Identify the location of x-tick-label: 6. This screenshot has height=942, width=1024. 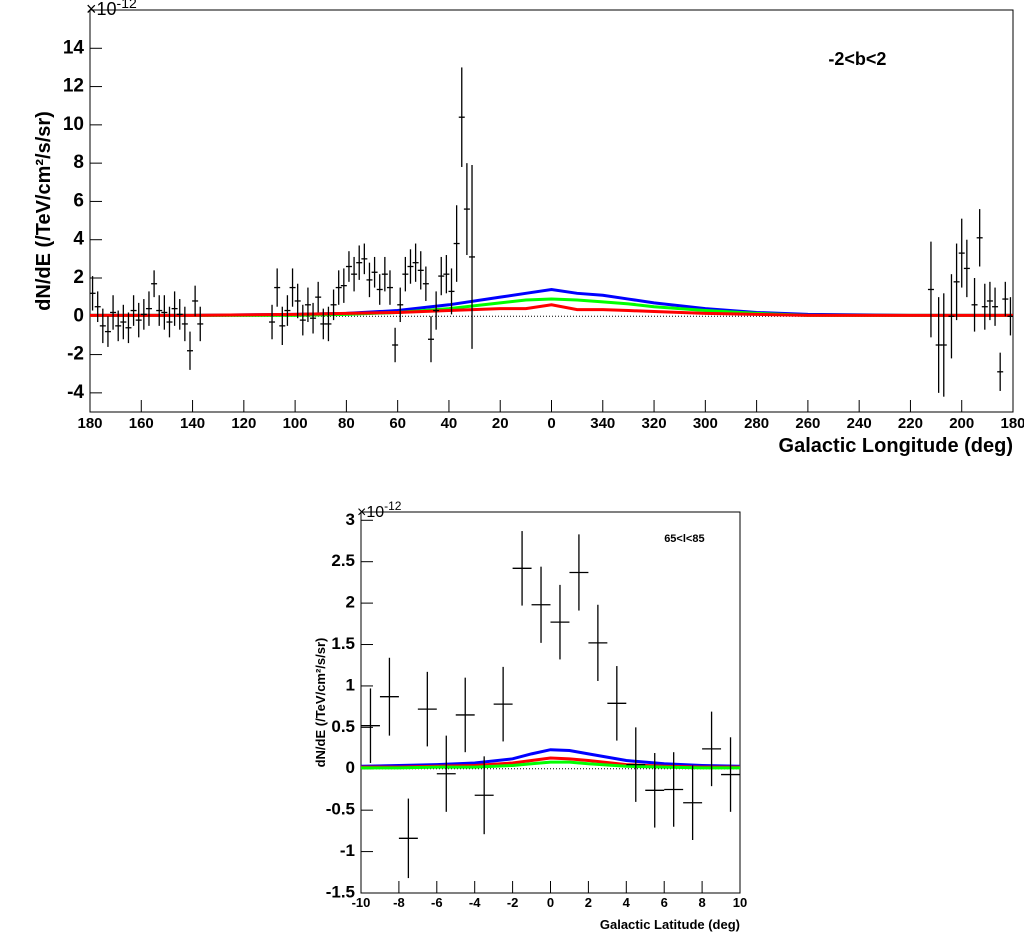
(664, 902).